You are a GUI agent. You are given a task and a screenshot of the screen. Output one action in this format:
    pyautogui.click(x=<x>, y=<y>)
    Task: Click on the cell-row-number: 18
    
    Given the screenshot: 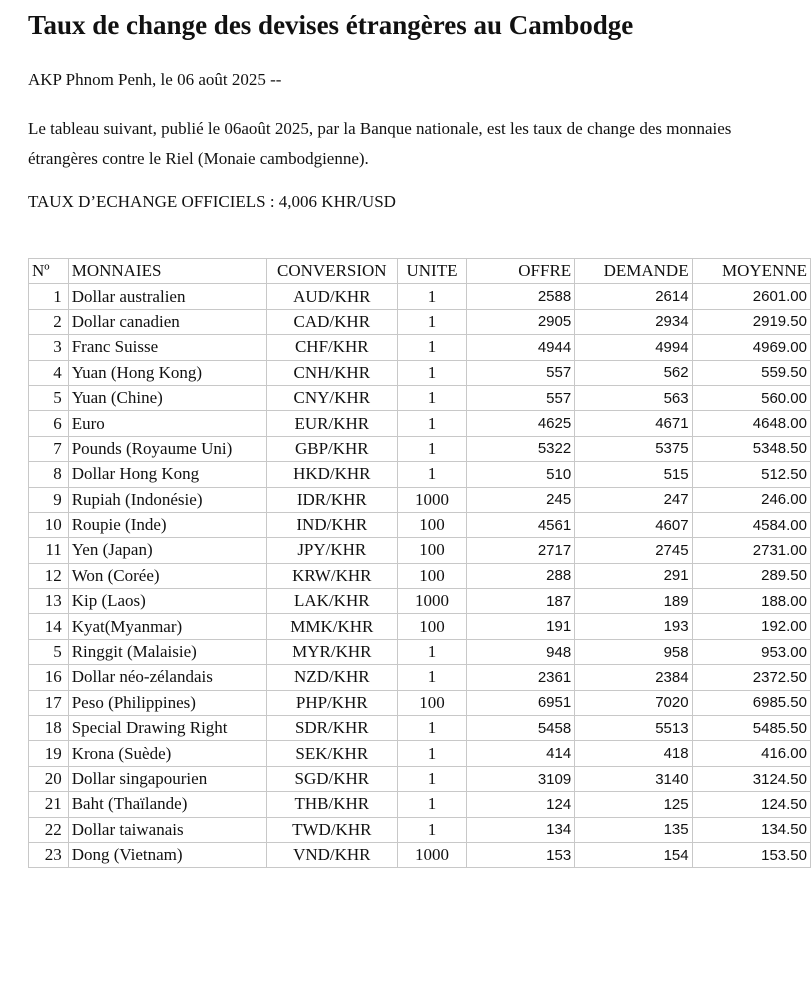 What is the action you would take?
    pyautogui.click(x=48, y=728)
    